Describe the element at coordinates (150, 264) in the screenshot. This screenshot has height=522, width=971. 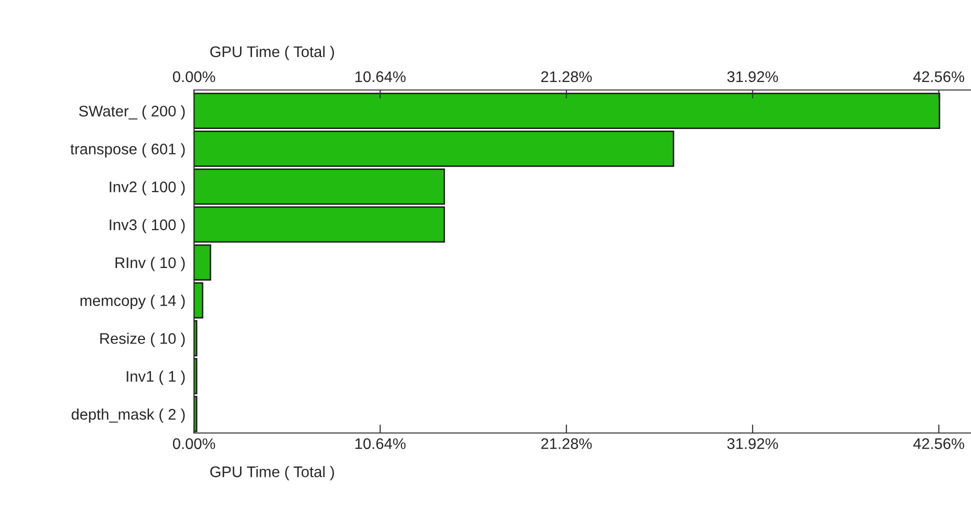
I see `y-tick-label: RInv ( 10 )` at that location.